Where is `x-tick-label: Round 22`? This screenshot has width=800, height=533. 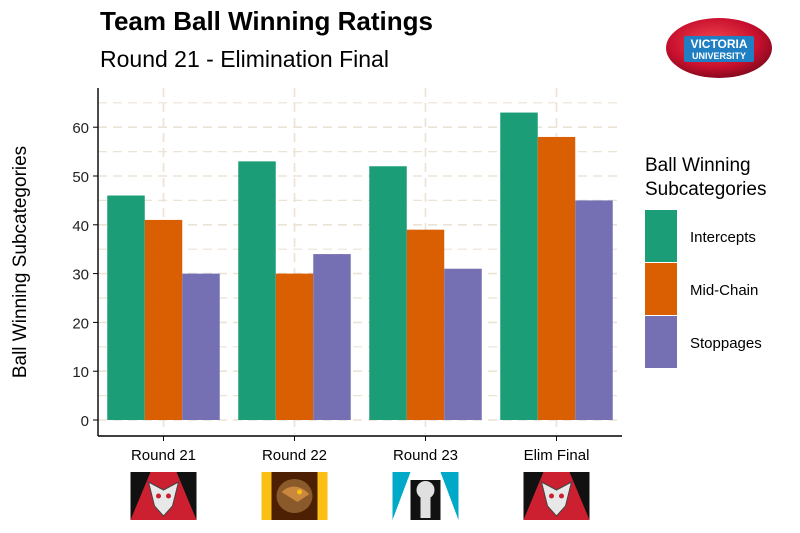 x-tick-label: Round 22 is located at coordinates (294, 455).